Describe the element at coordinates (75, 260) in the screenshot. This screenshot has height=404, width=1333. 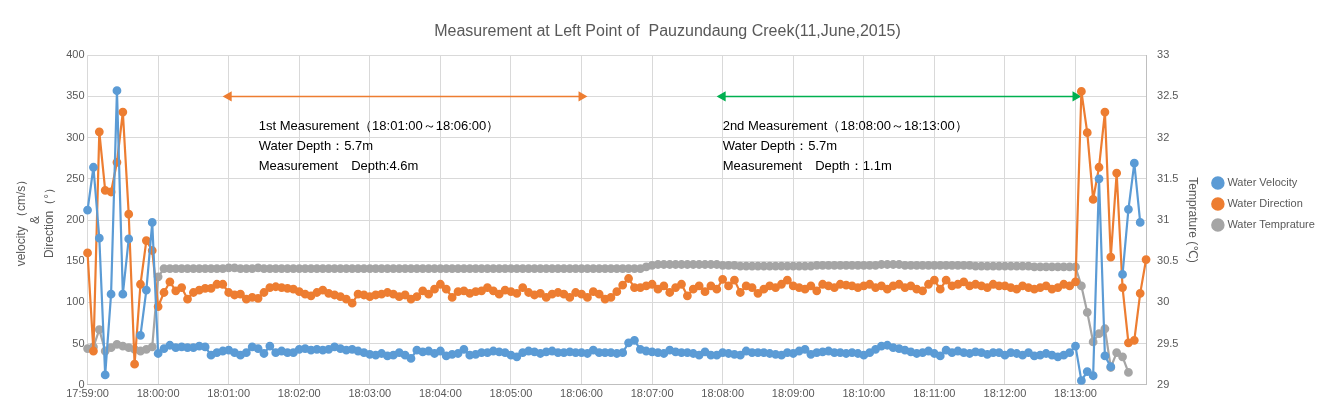
I see `y-tick-label: 150` at that location.